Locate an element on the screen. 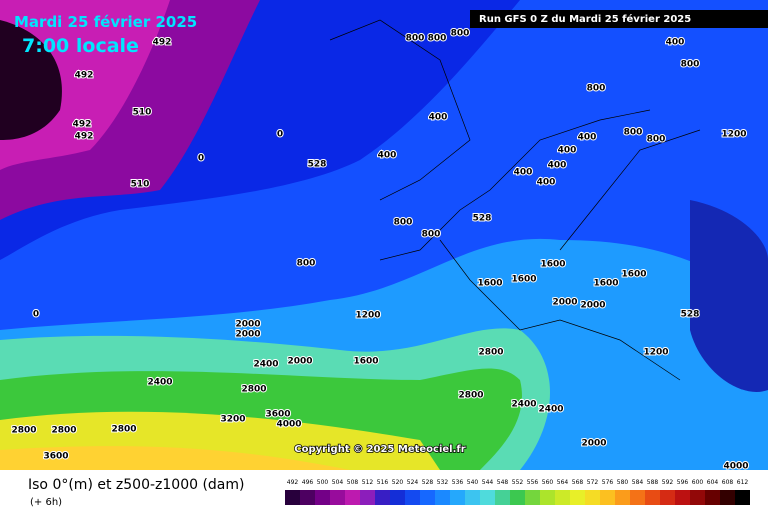 The width and height of the screenshot is (768, 512). legend-label: 580 is located at coordinates (623, 482).